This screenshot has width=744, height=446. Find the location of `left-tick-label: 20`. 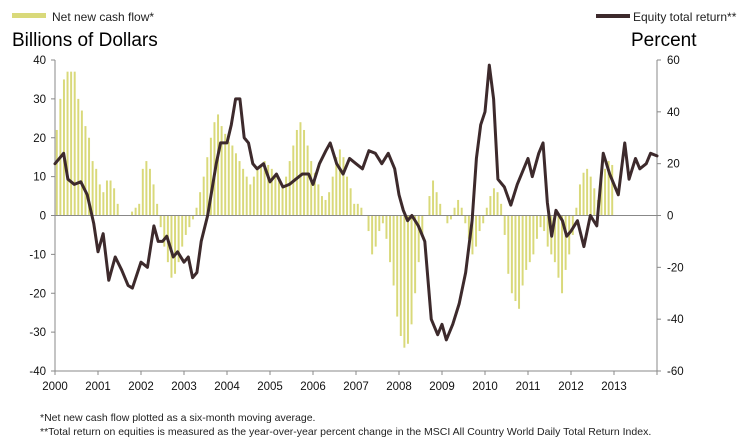

left-tick-label: 20 is located at coordinates (39, 139).